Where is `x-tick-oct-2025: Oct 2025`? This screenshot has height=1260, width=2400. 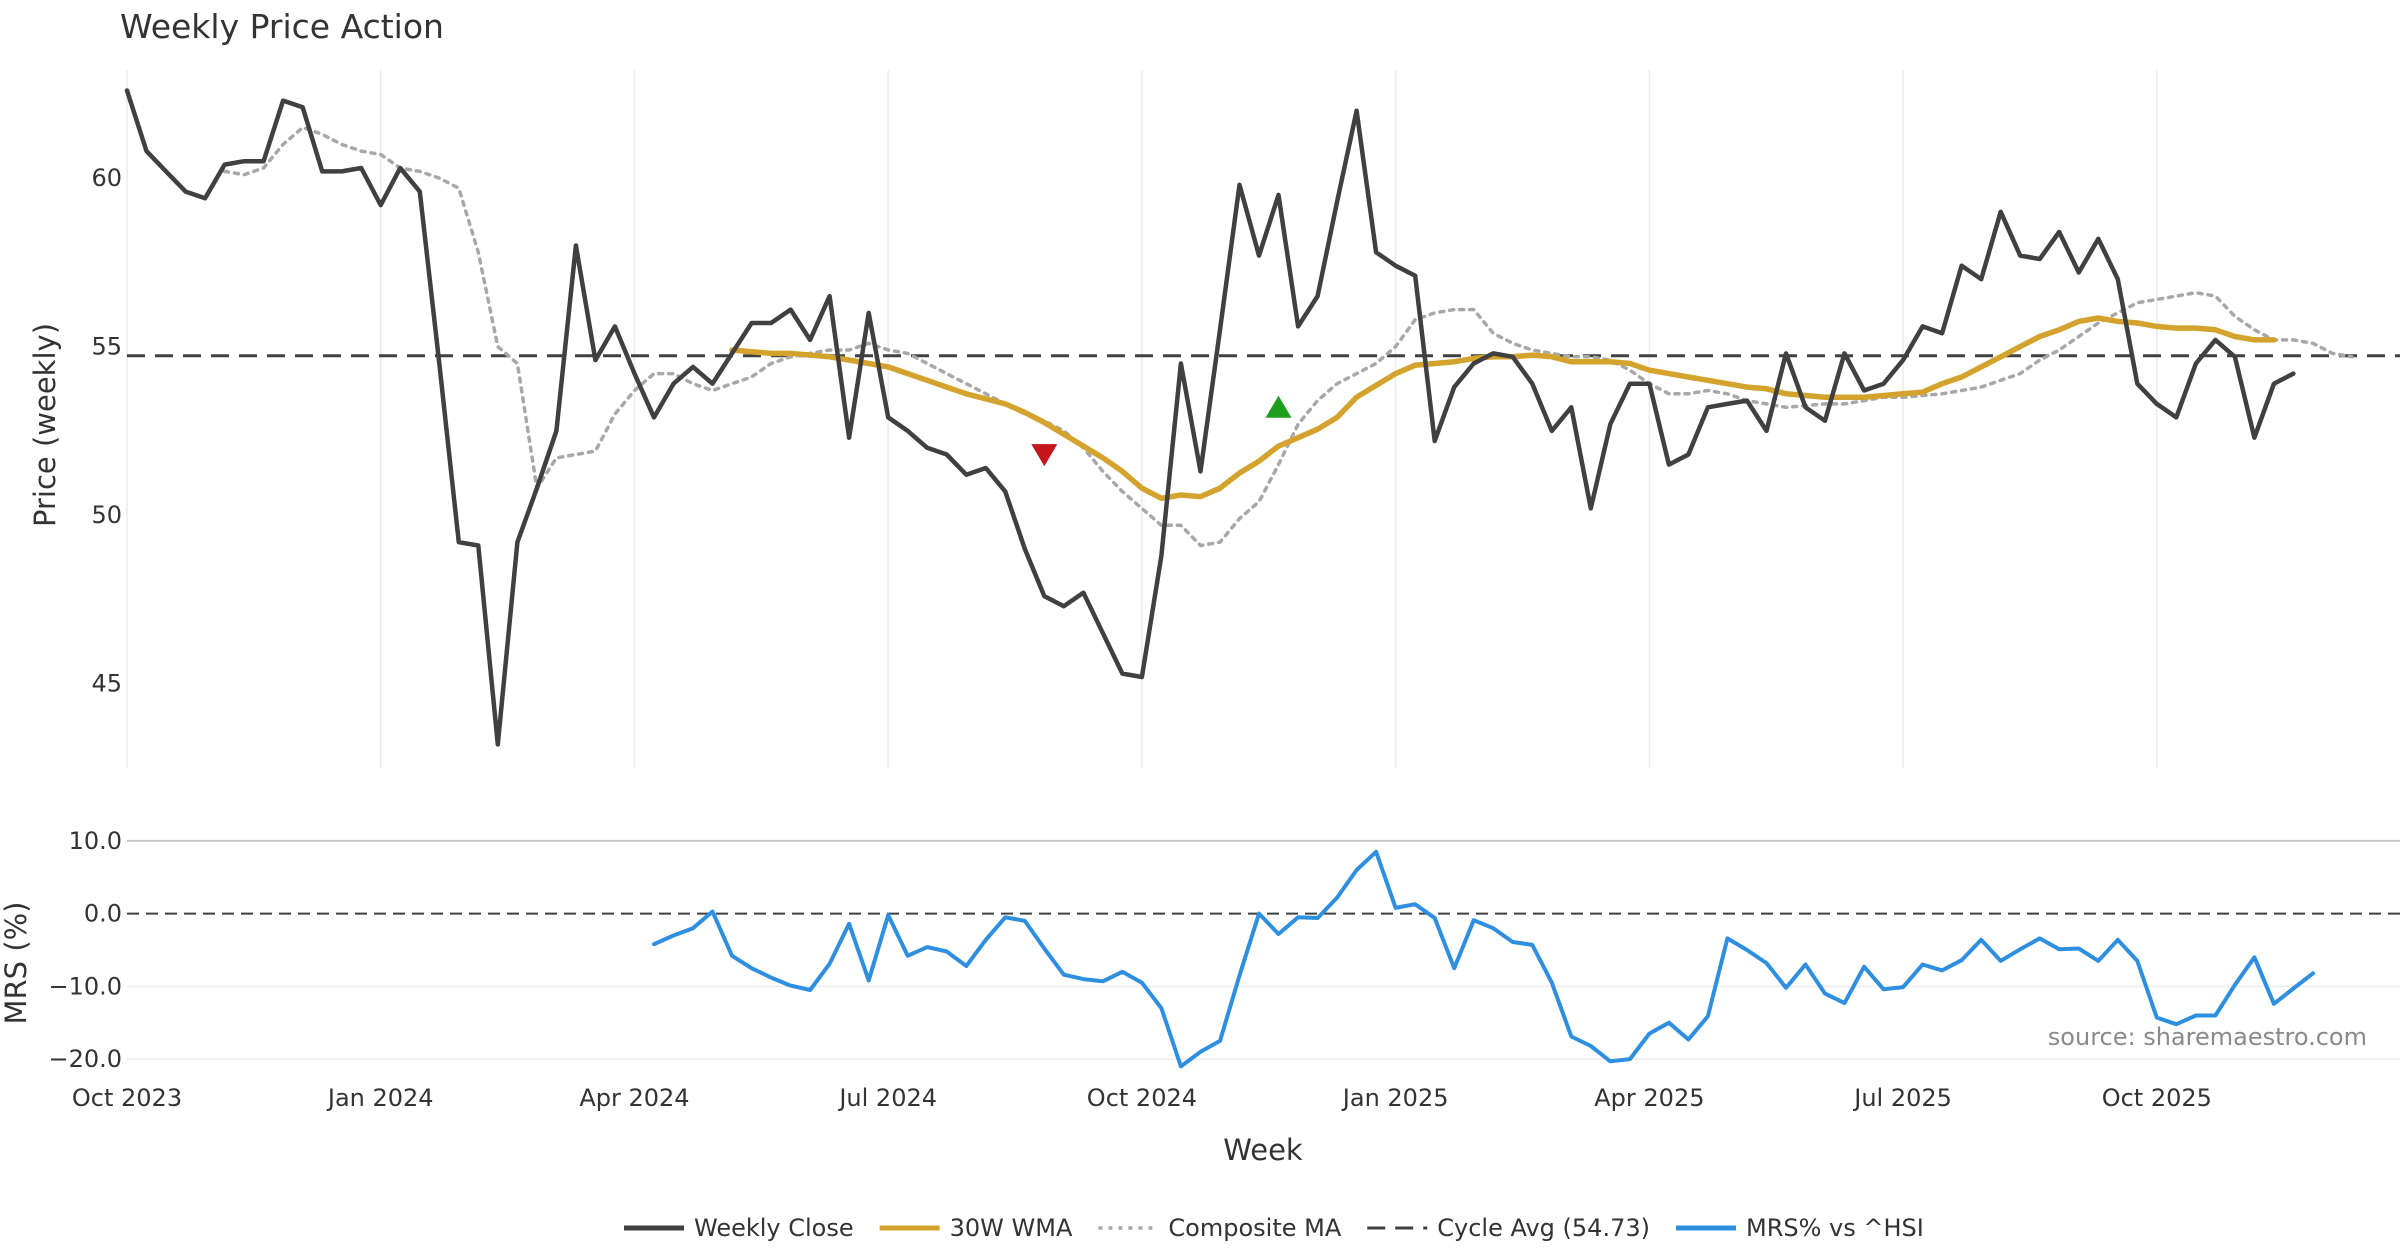 x-tick-oct-2025: Oct 2025 is located at coordinates (2157, 1098).